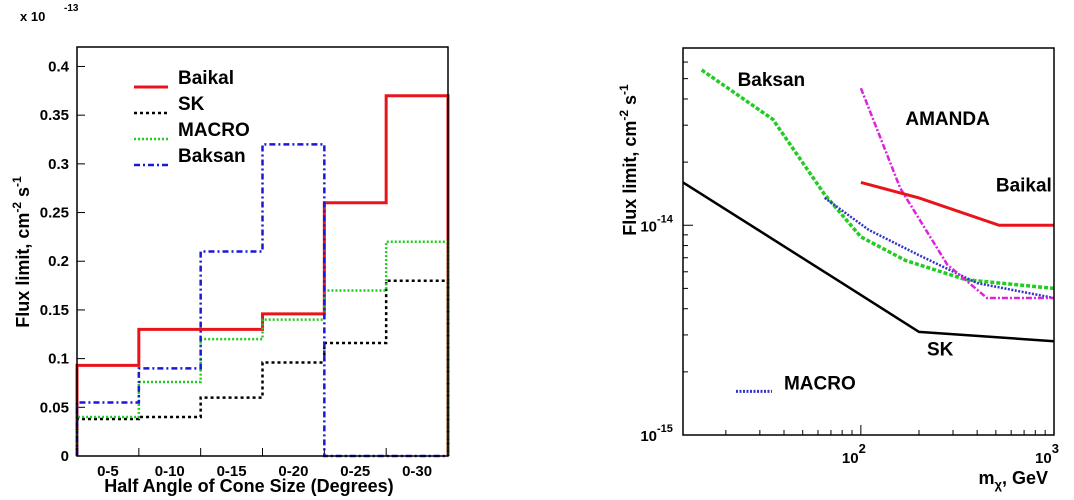 The width and height of the screenshot is (1074, 500). I want to click on left-legend: Baikal SK MACRO Baksan, so click(192, 117).